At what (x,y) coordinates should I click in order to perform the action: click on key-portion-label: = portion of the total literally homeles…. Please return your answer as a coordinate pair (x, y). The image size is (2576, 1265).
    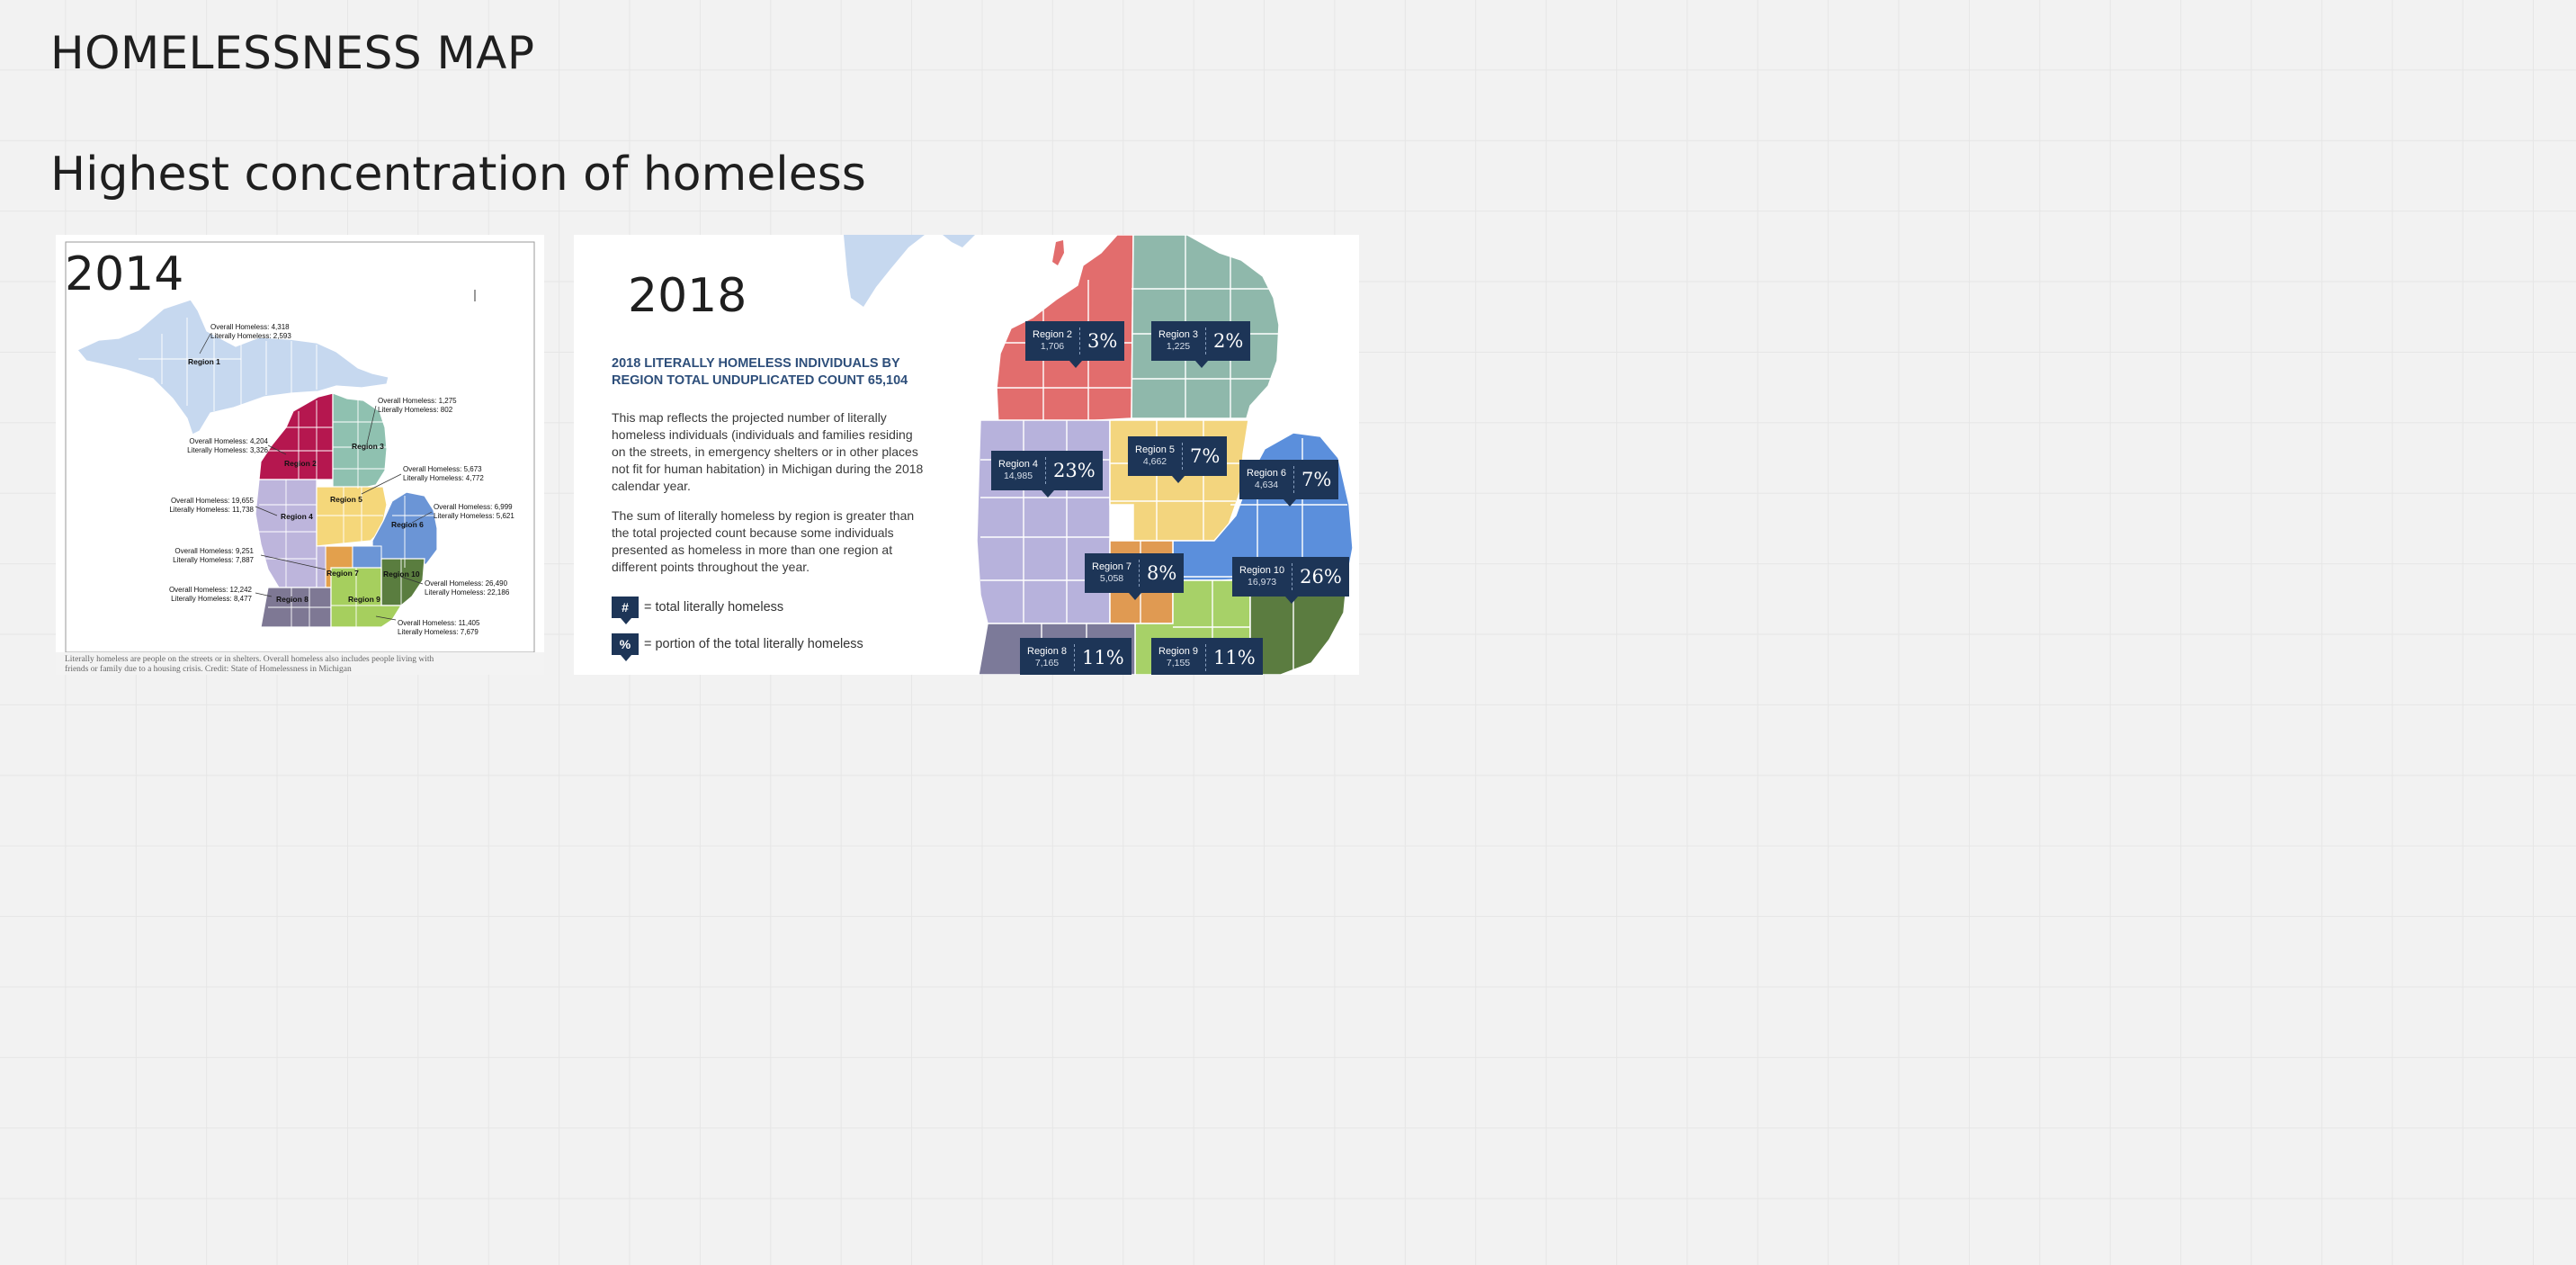
    Looking at the image, I should click on (753, 644).